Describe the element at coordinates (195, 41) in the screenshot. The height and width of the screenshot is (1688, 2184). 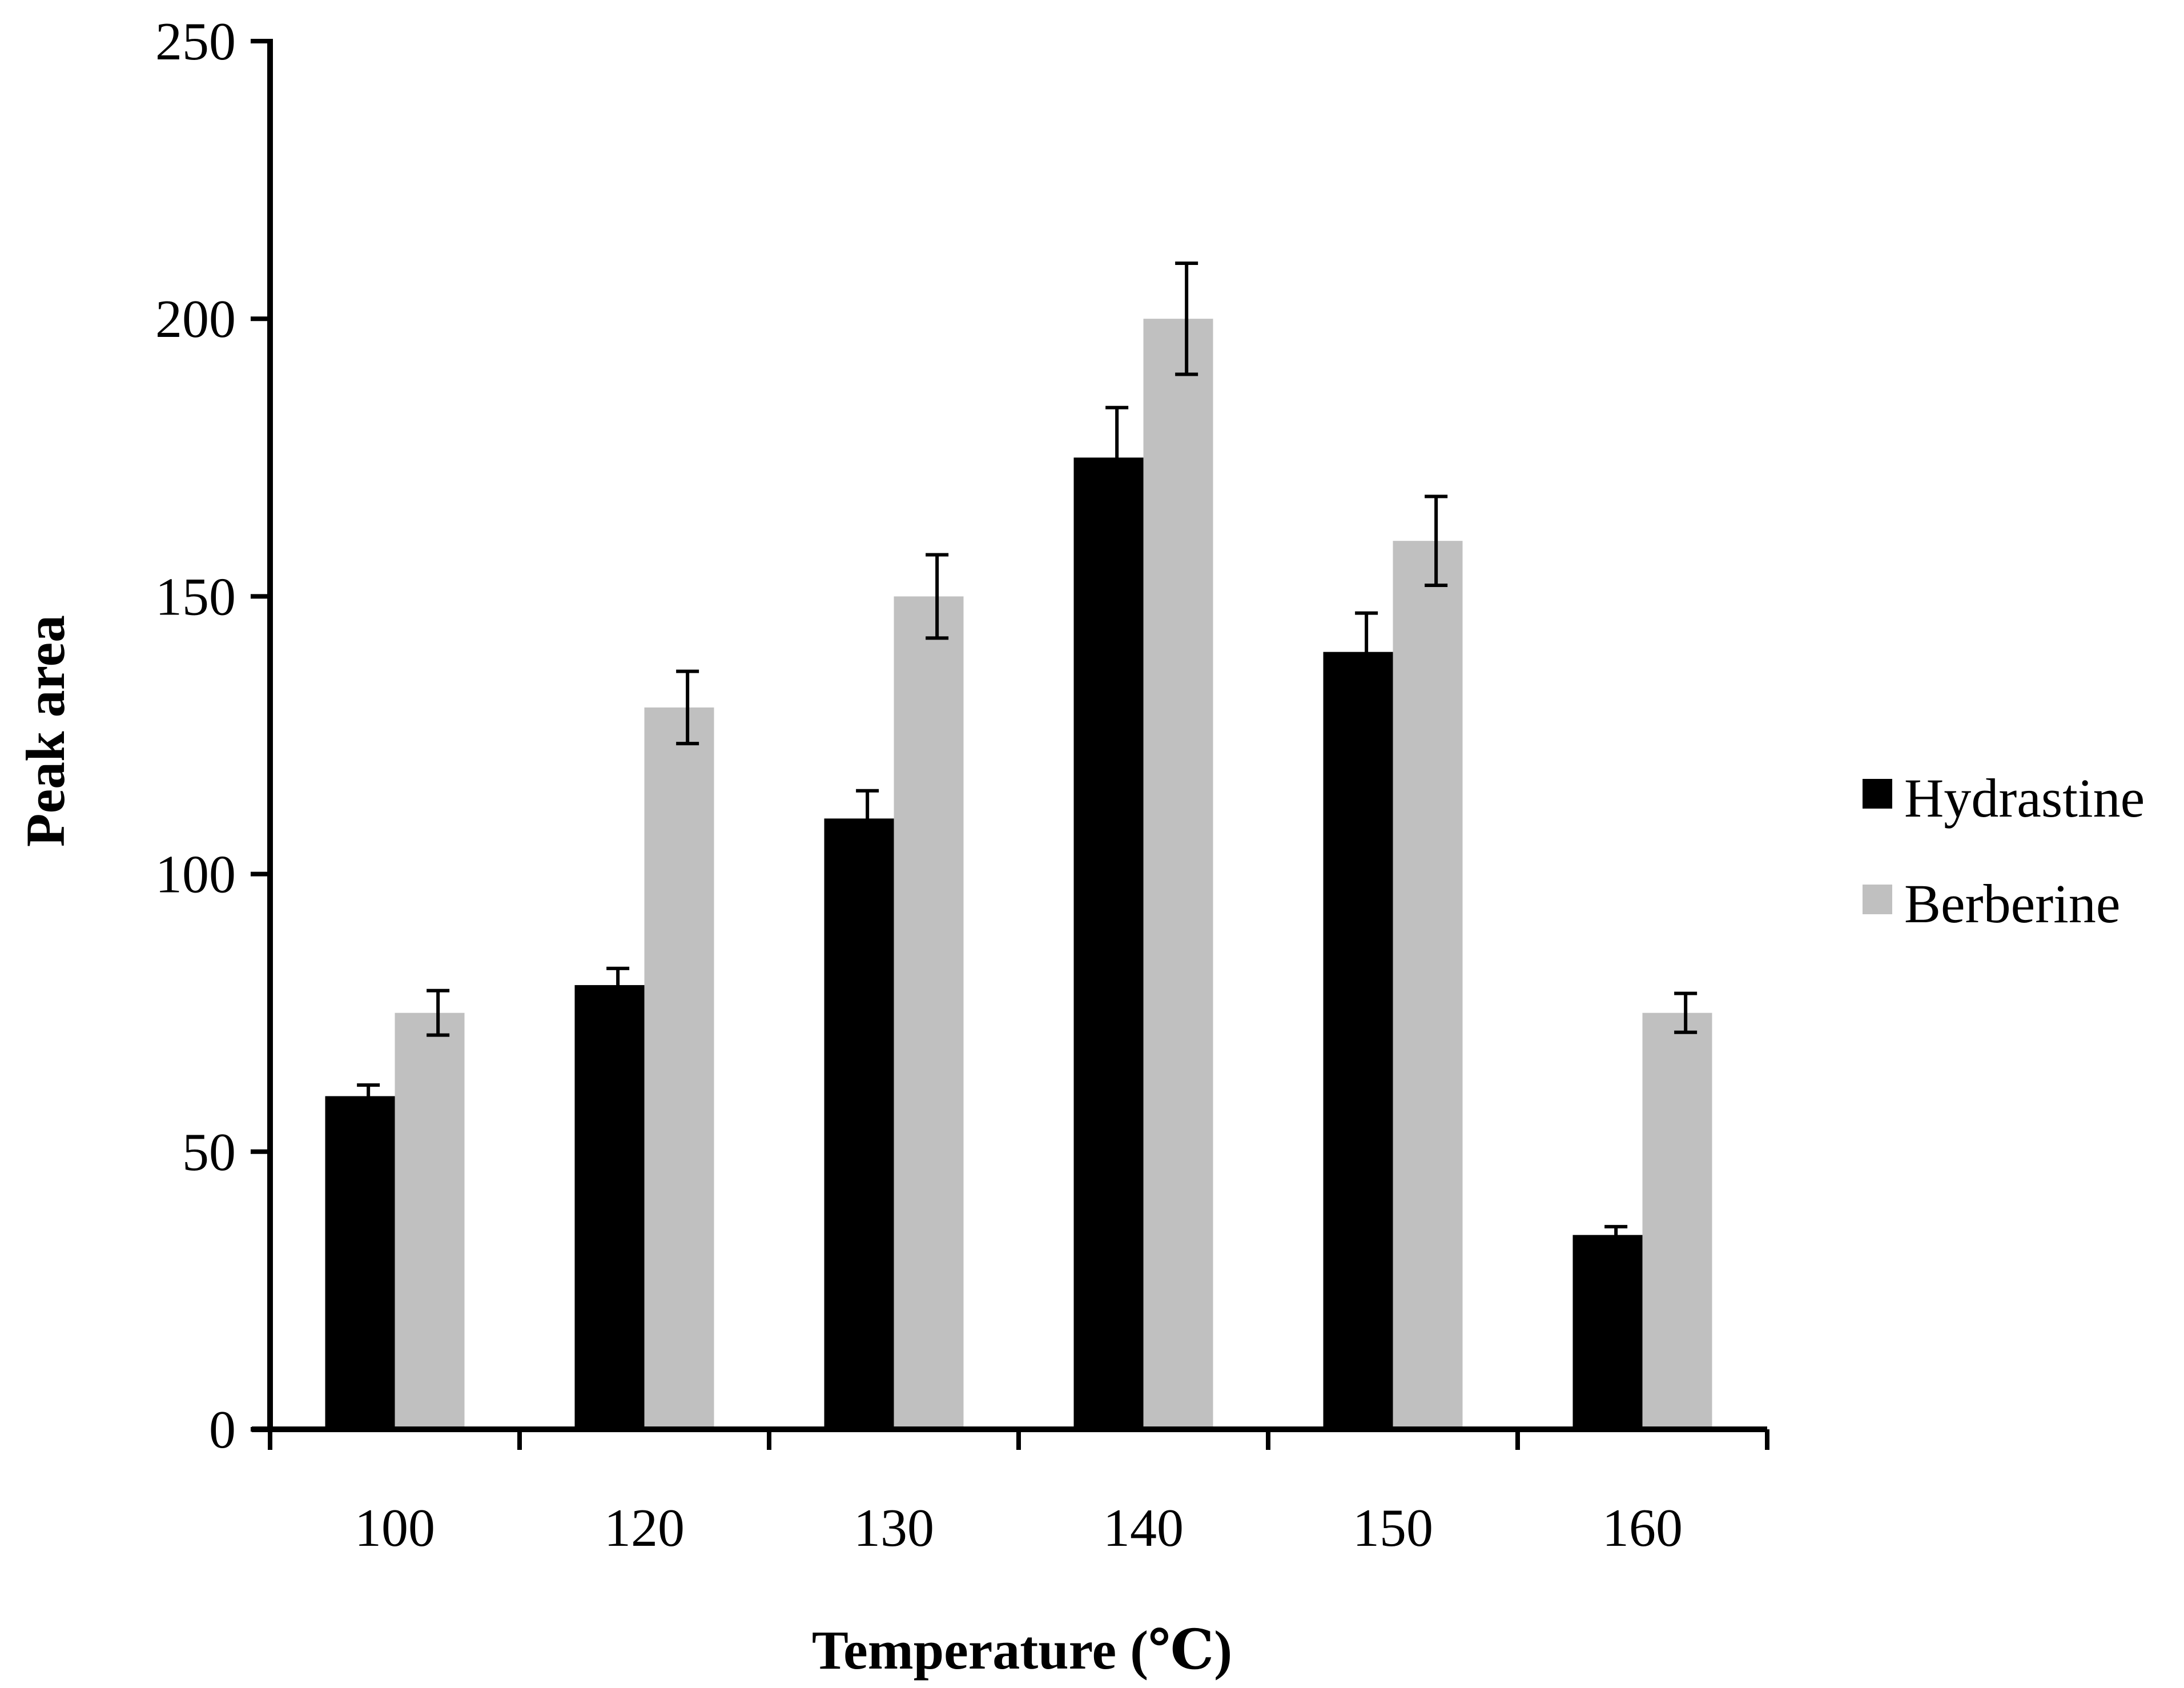
I see `y-tick-label: 250` at that location.